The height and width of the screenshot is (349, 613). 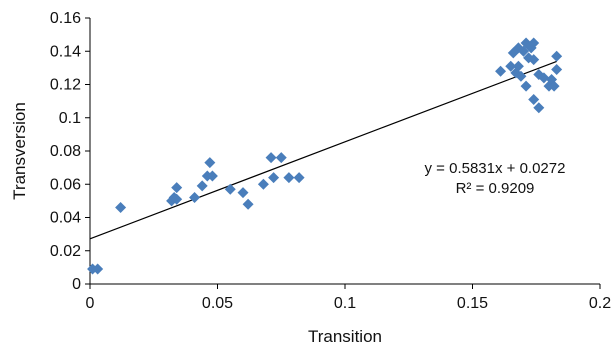 I want to click on y-tick-label: 0.16, so click(x=65, y=18).